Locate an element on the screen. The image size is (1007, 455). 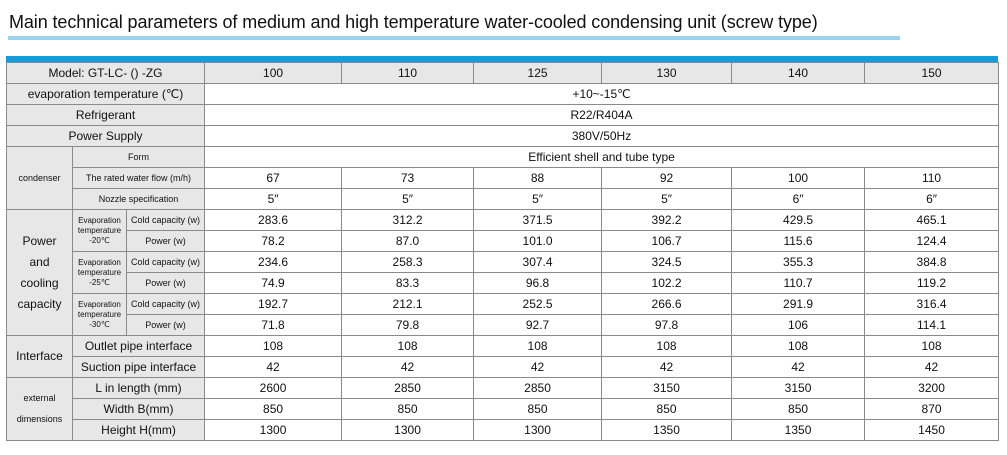
evap-temp-minus25: Evaporation temperature -25℃ is located at coordinates (99, 272).